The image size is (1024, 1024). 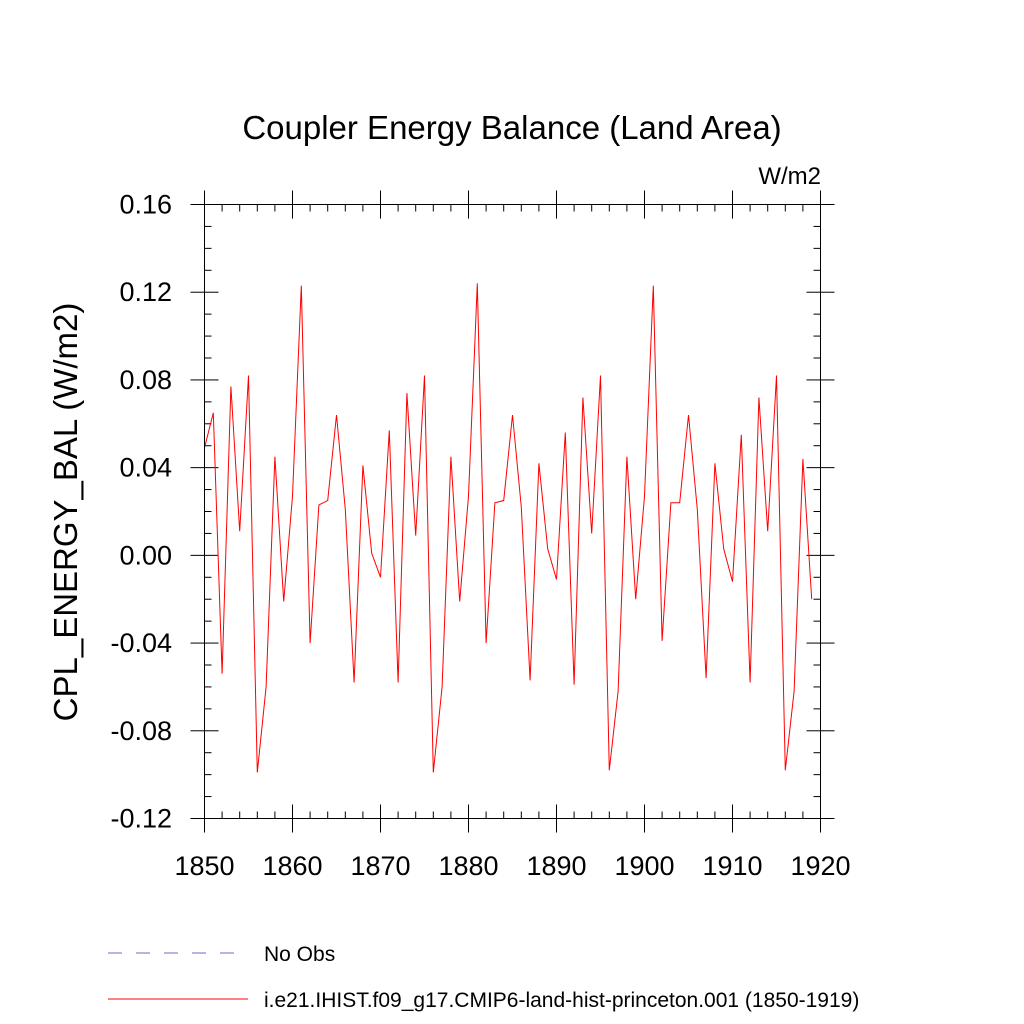 What do you see at coordinates (292, 866) in the screenshot?
I see `x-tick-label: 1860` at bounding box center [292, 866].